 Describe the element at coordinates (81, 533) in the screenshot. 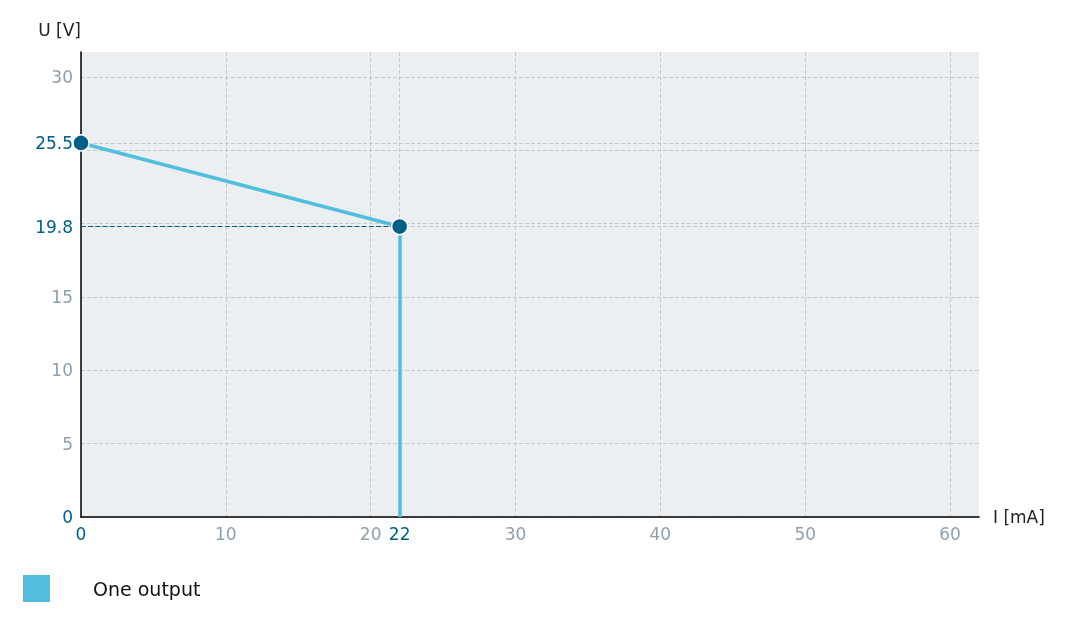

I see `x-tick-label: 0` at that location.